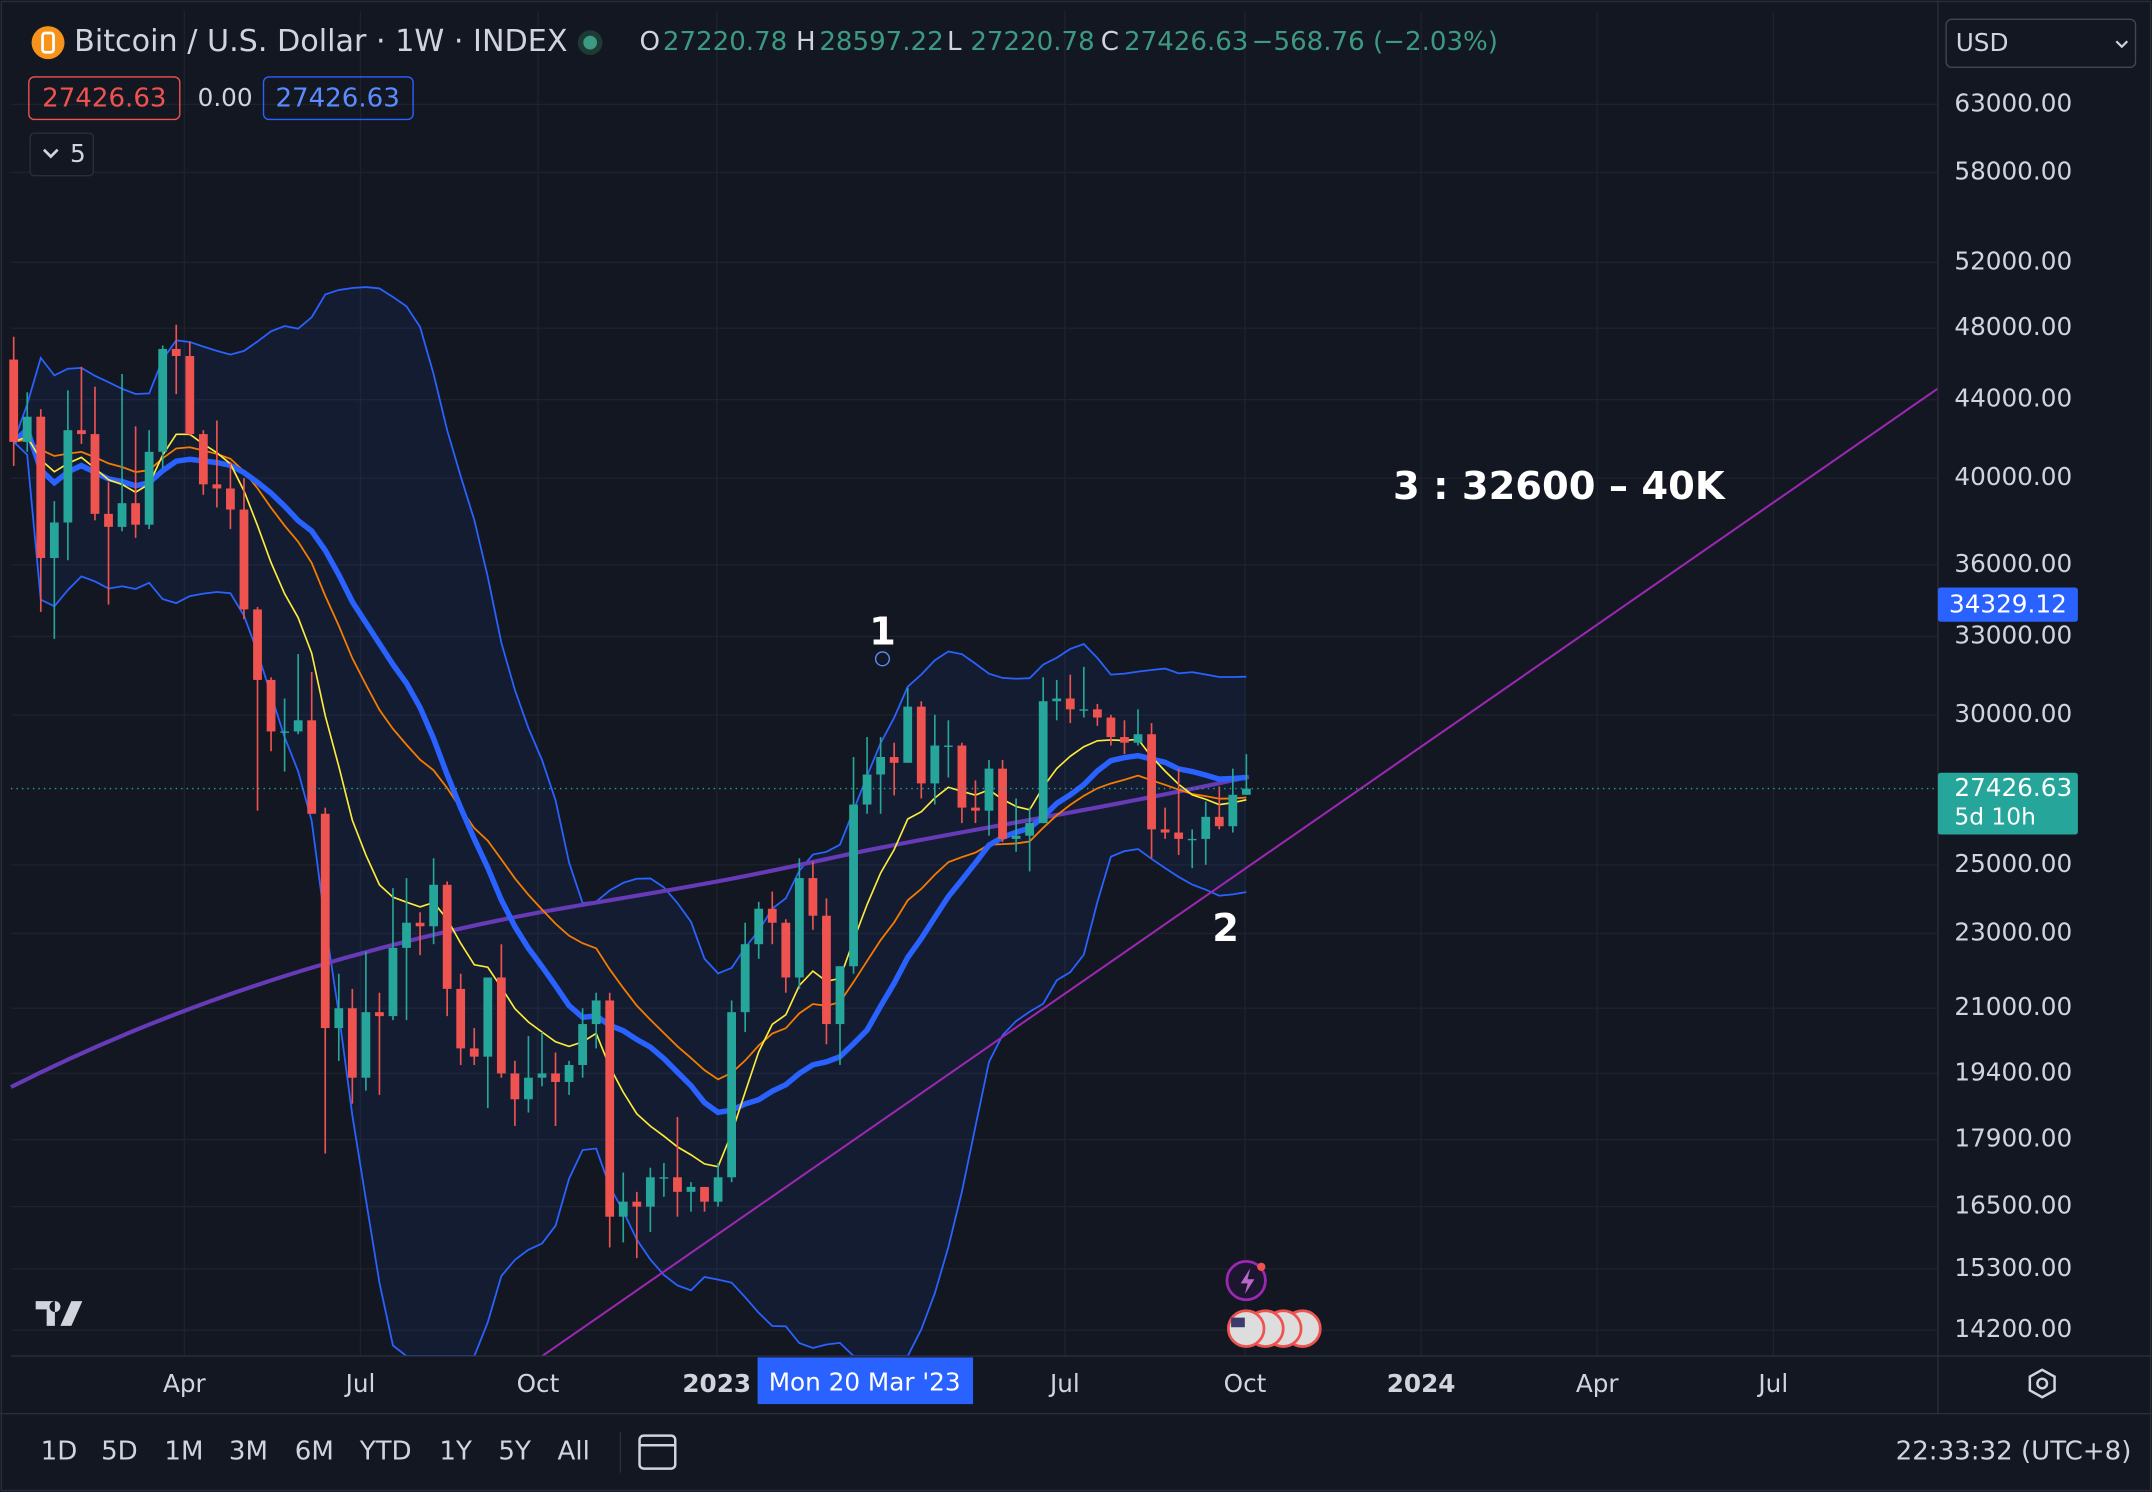  What do you see at coordinates (2013, 326) in the screenshot?
I see `y-tick-label: 48000.00` at bounding box center [2013, 326].